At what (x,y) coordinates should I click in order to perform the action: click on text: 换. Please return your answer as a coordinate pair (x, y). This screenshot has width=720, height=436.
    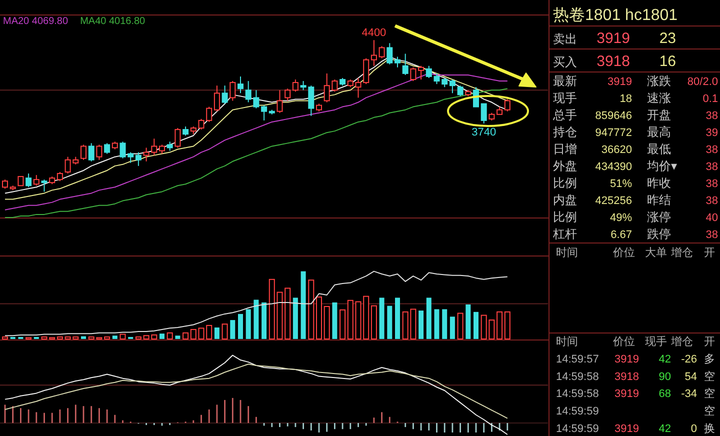
    Looking at the image, I should click on (709, 429).